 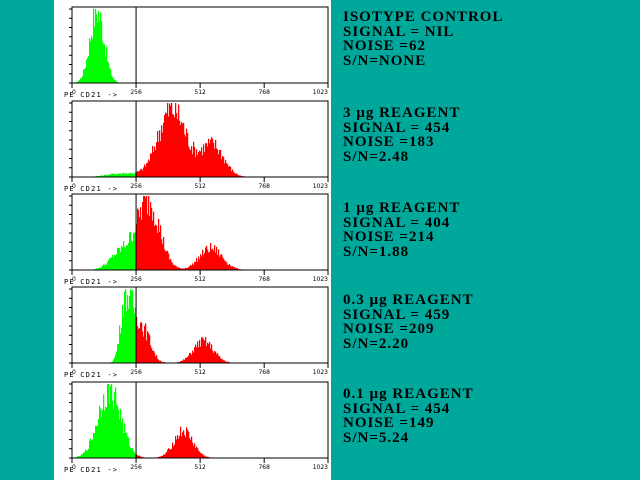 What do you see at coordinates (74, 186) in the screenshot?
I see `x-tick-label: 0` at bounding box center [74, 186].